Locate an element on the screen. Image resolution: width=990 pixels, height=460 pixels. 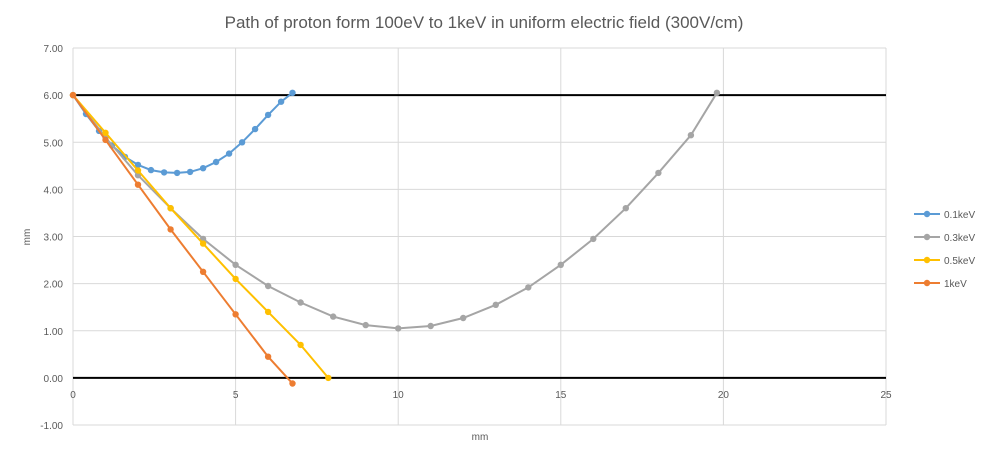
legend-label: 1keV is located at coordinates (955, 284).